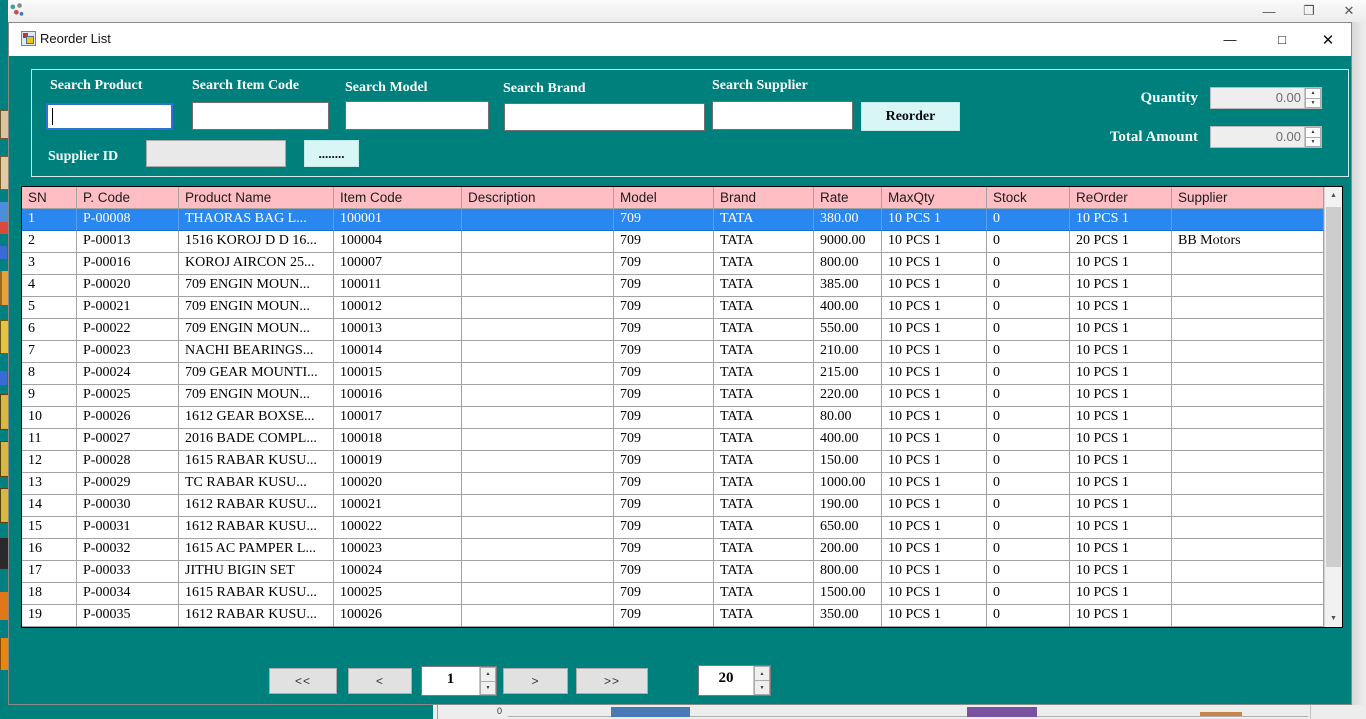 The image size is (1366, 719). I want to click on vertical-scrollbar: ▲ ▼, so click(1333, 407).